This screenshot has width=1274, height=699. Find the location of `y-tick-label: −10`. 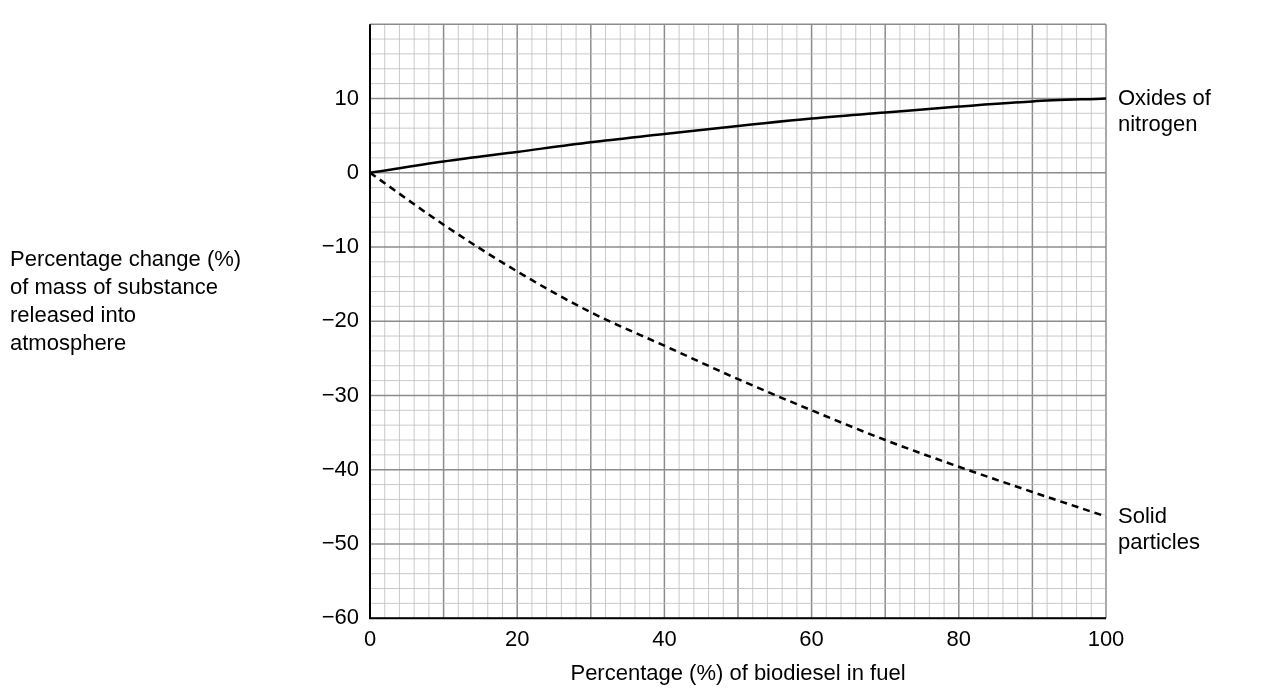

y-tick-label: −10 is located at coordinates (340, 246).